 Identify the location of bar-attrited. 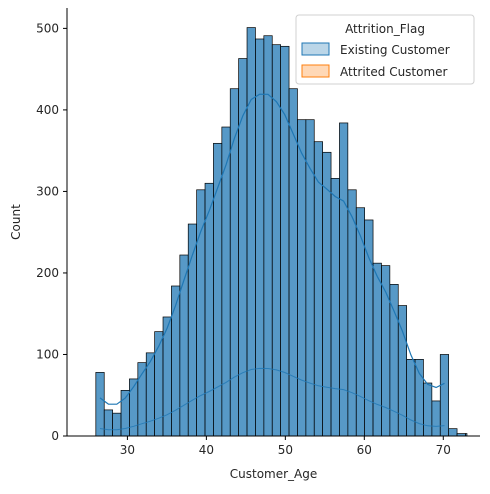
(453, 432).